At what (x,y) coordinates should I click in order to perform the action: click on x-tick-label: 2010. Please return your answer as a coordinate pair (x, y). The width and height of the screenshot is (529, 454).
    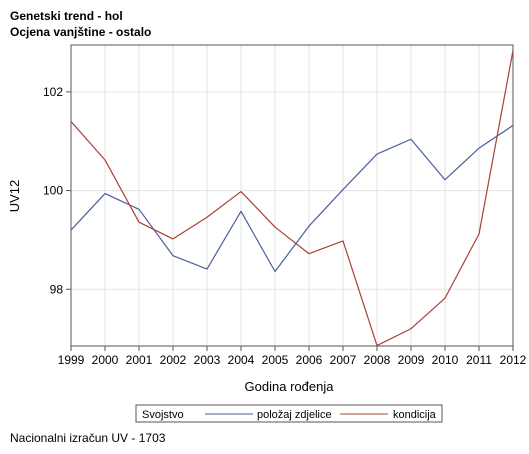
    Looking at the image, I should click on (445, 360).